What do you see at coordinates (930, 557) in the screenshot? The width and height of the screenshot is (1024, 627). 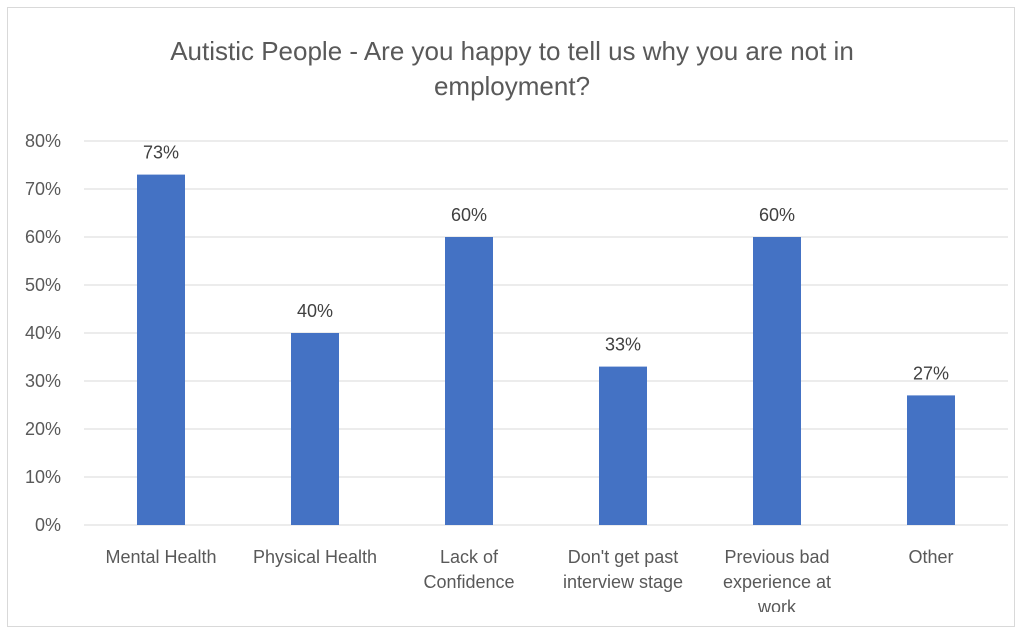 I see `x-category-label: Other` at bounding box center [930, 557].